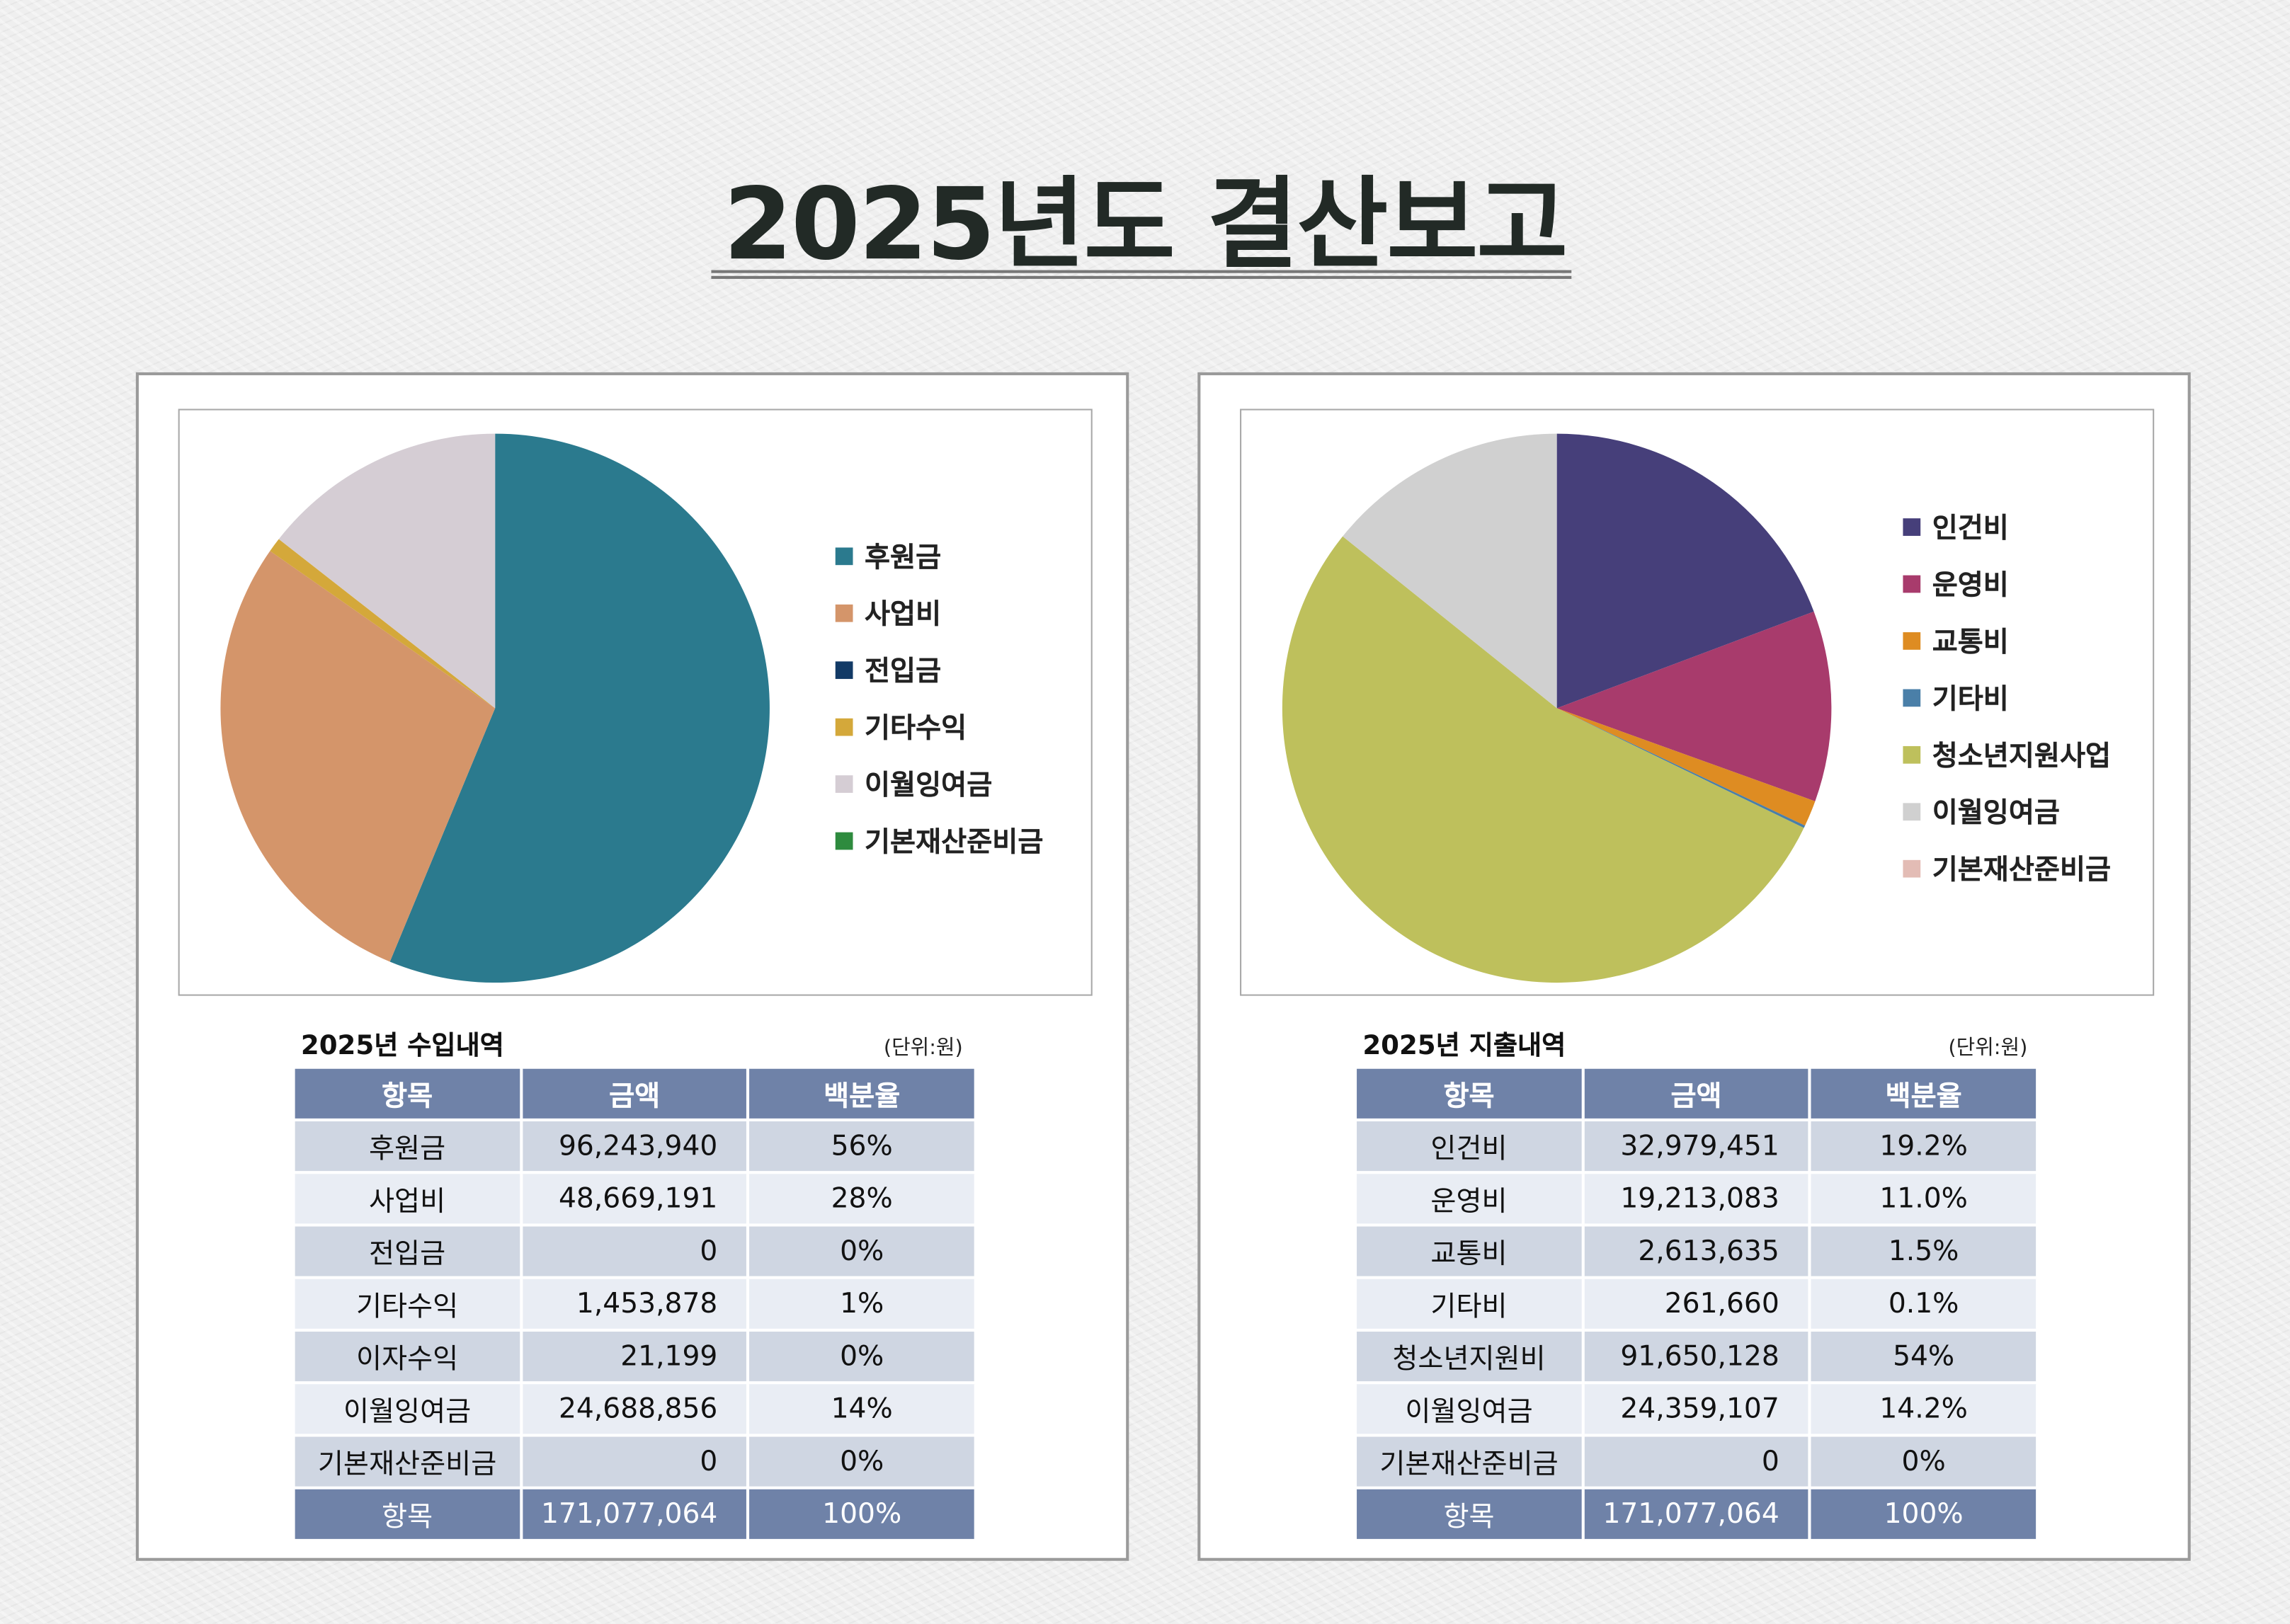 The image size is (2290, 1624). What do you see at coordinates (1469, 1199) in the screenshot?
I see `item-cell: 운영비` at bounding box center [1469, 1199].